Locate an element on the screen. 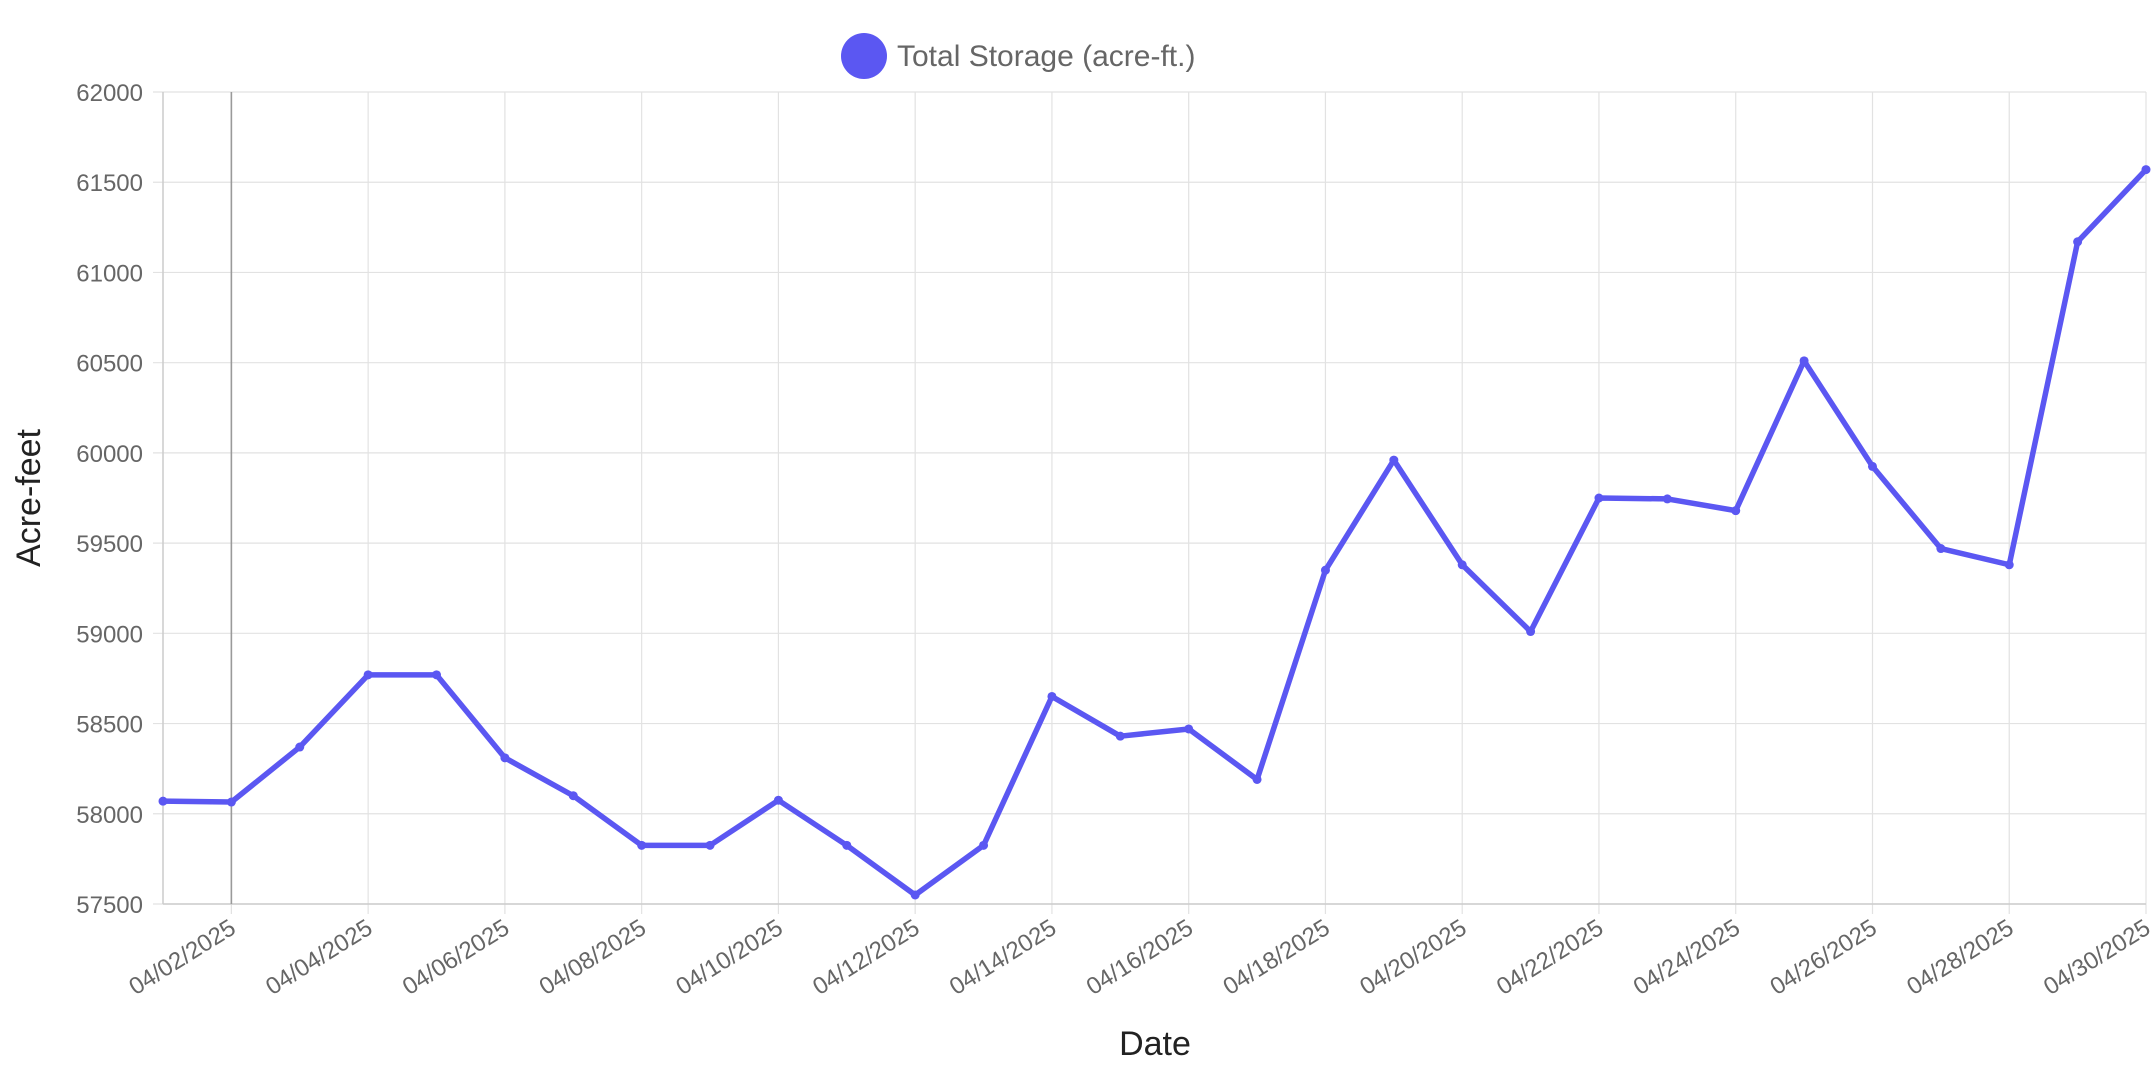 Image resolution: width=2152 pixels, height=1081 pixels. x-tick-label: 04/04/2025 is located at coordinates (319, 957).